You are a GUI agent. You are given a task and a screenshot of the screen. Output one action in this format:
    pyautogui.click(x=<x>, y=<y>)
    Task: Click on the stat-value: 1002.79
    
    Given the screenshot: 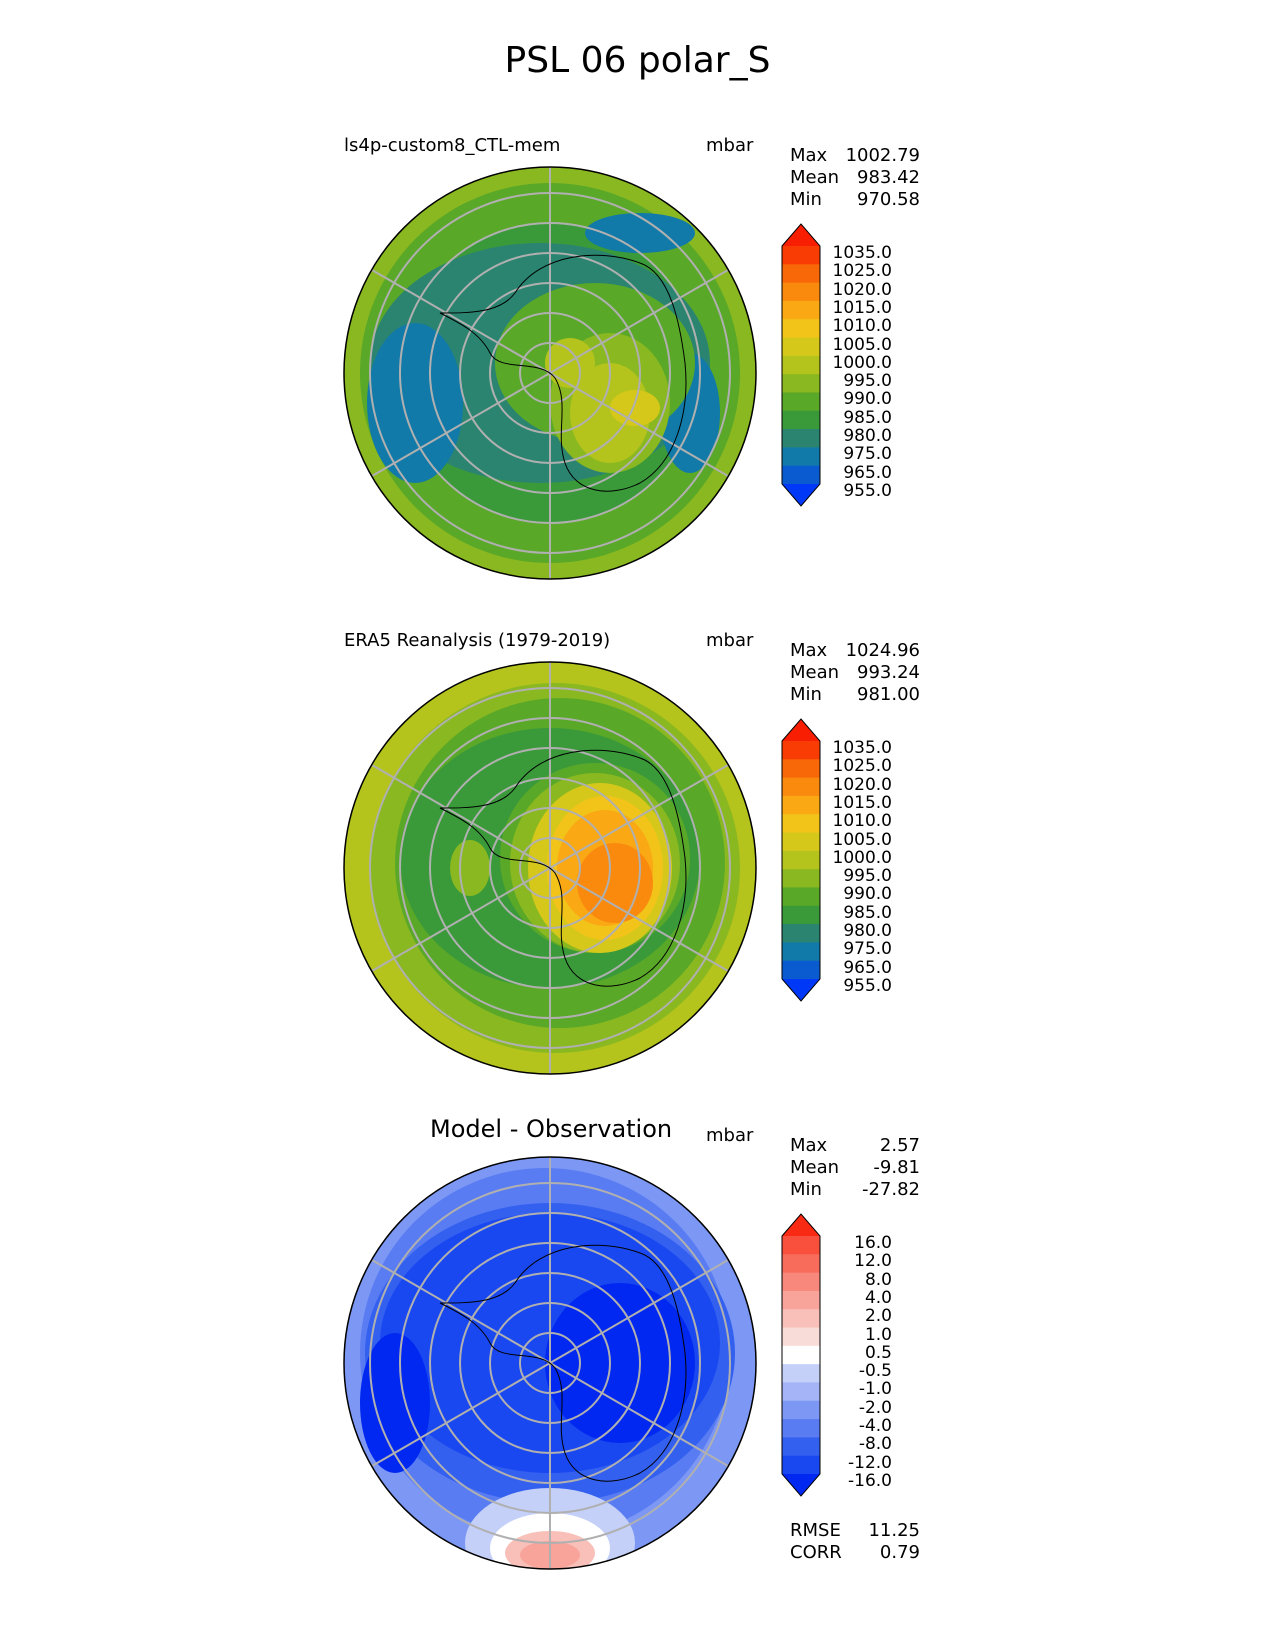 What is the action you would take?
    pyautogui.click(x=882, y=155)
    